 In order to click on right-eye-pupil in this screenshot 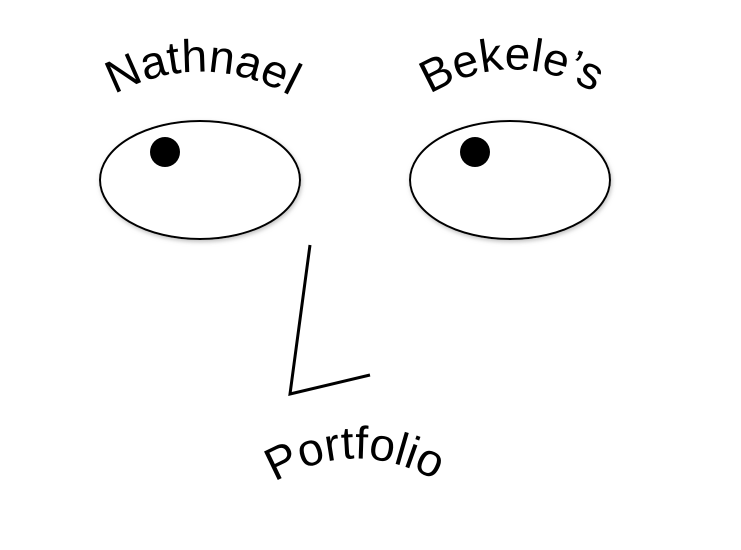, I will do `click(475, 152)`.